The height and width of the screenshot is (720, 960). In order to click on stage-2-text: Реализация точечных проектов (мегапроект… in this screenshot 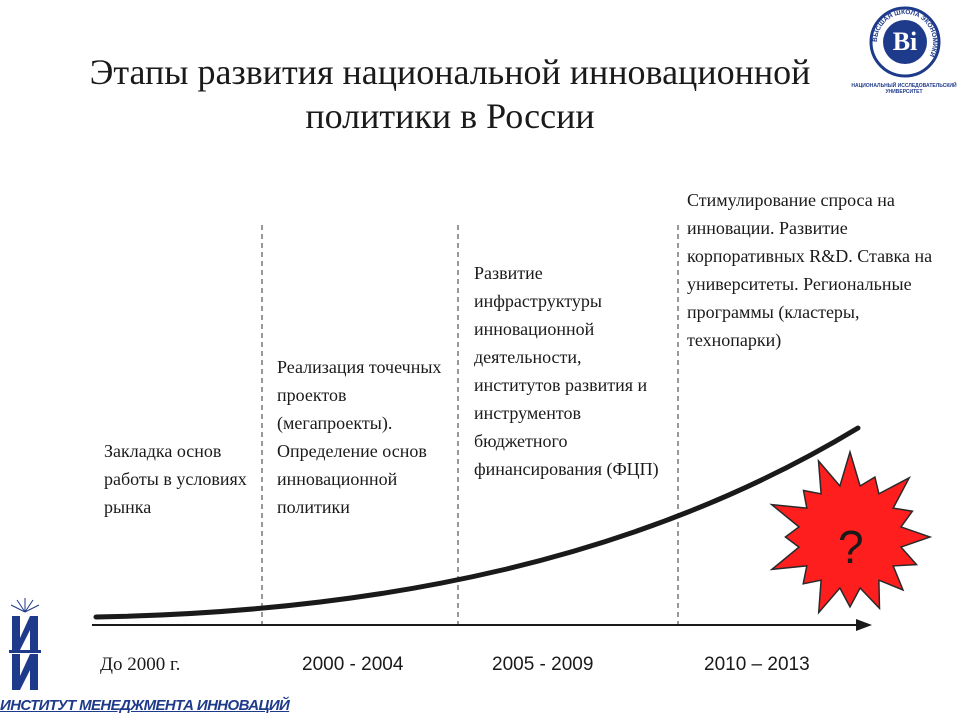, I will do `click(359, 437)`.